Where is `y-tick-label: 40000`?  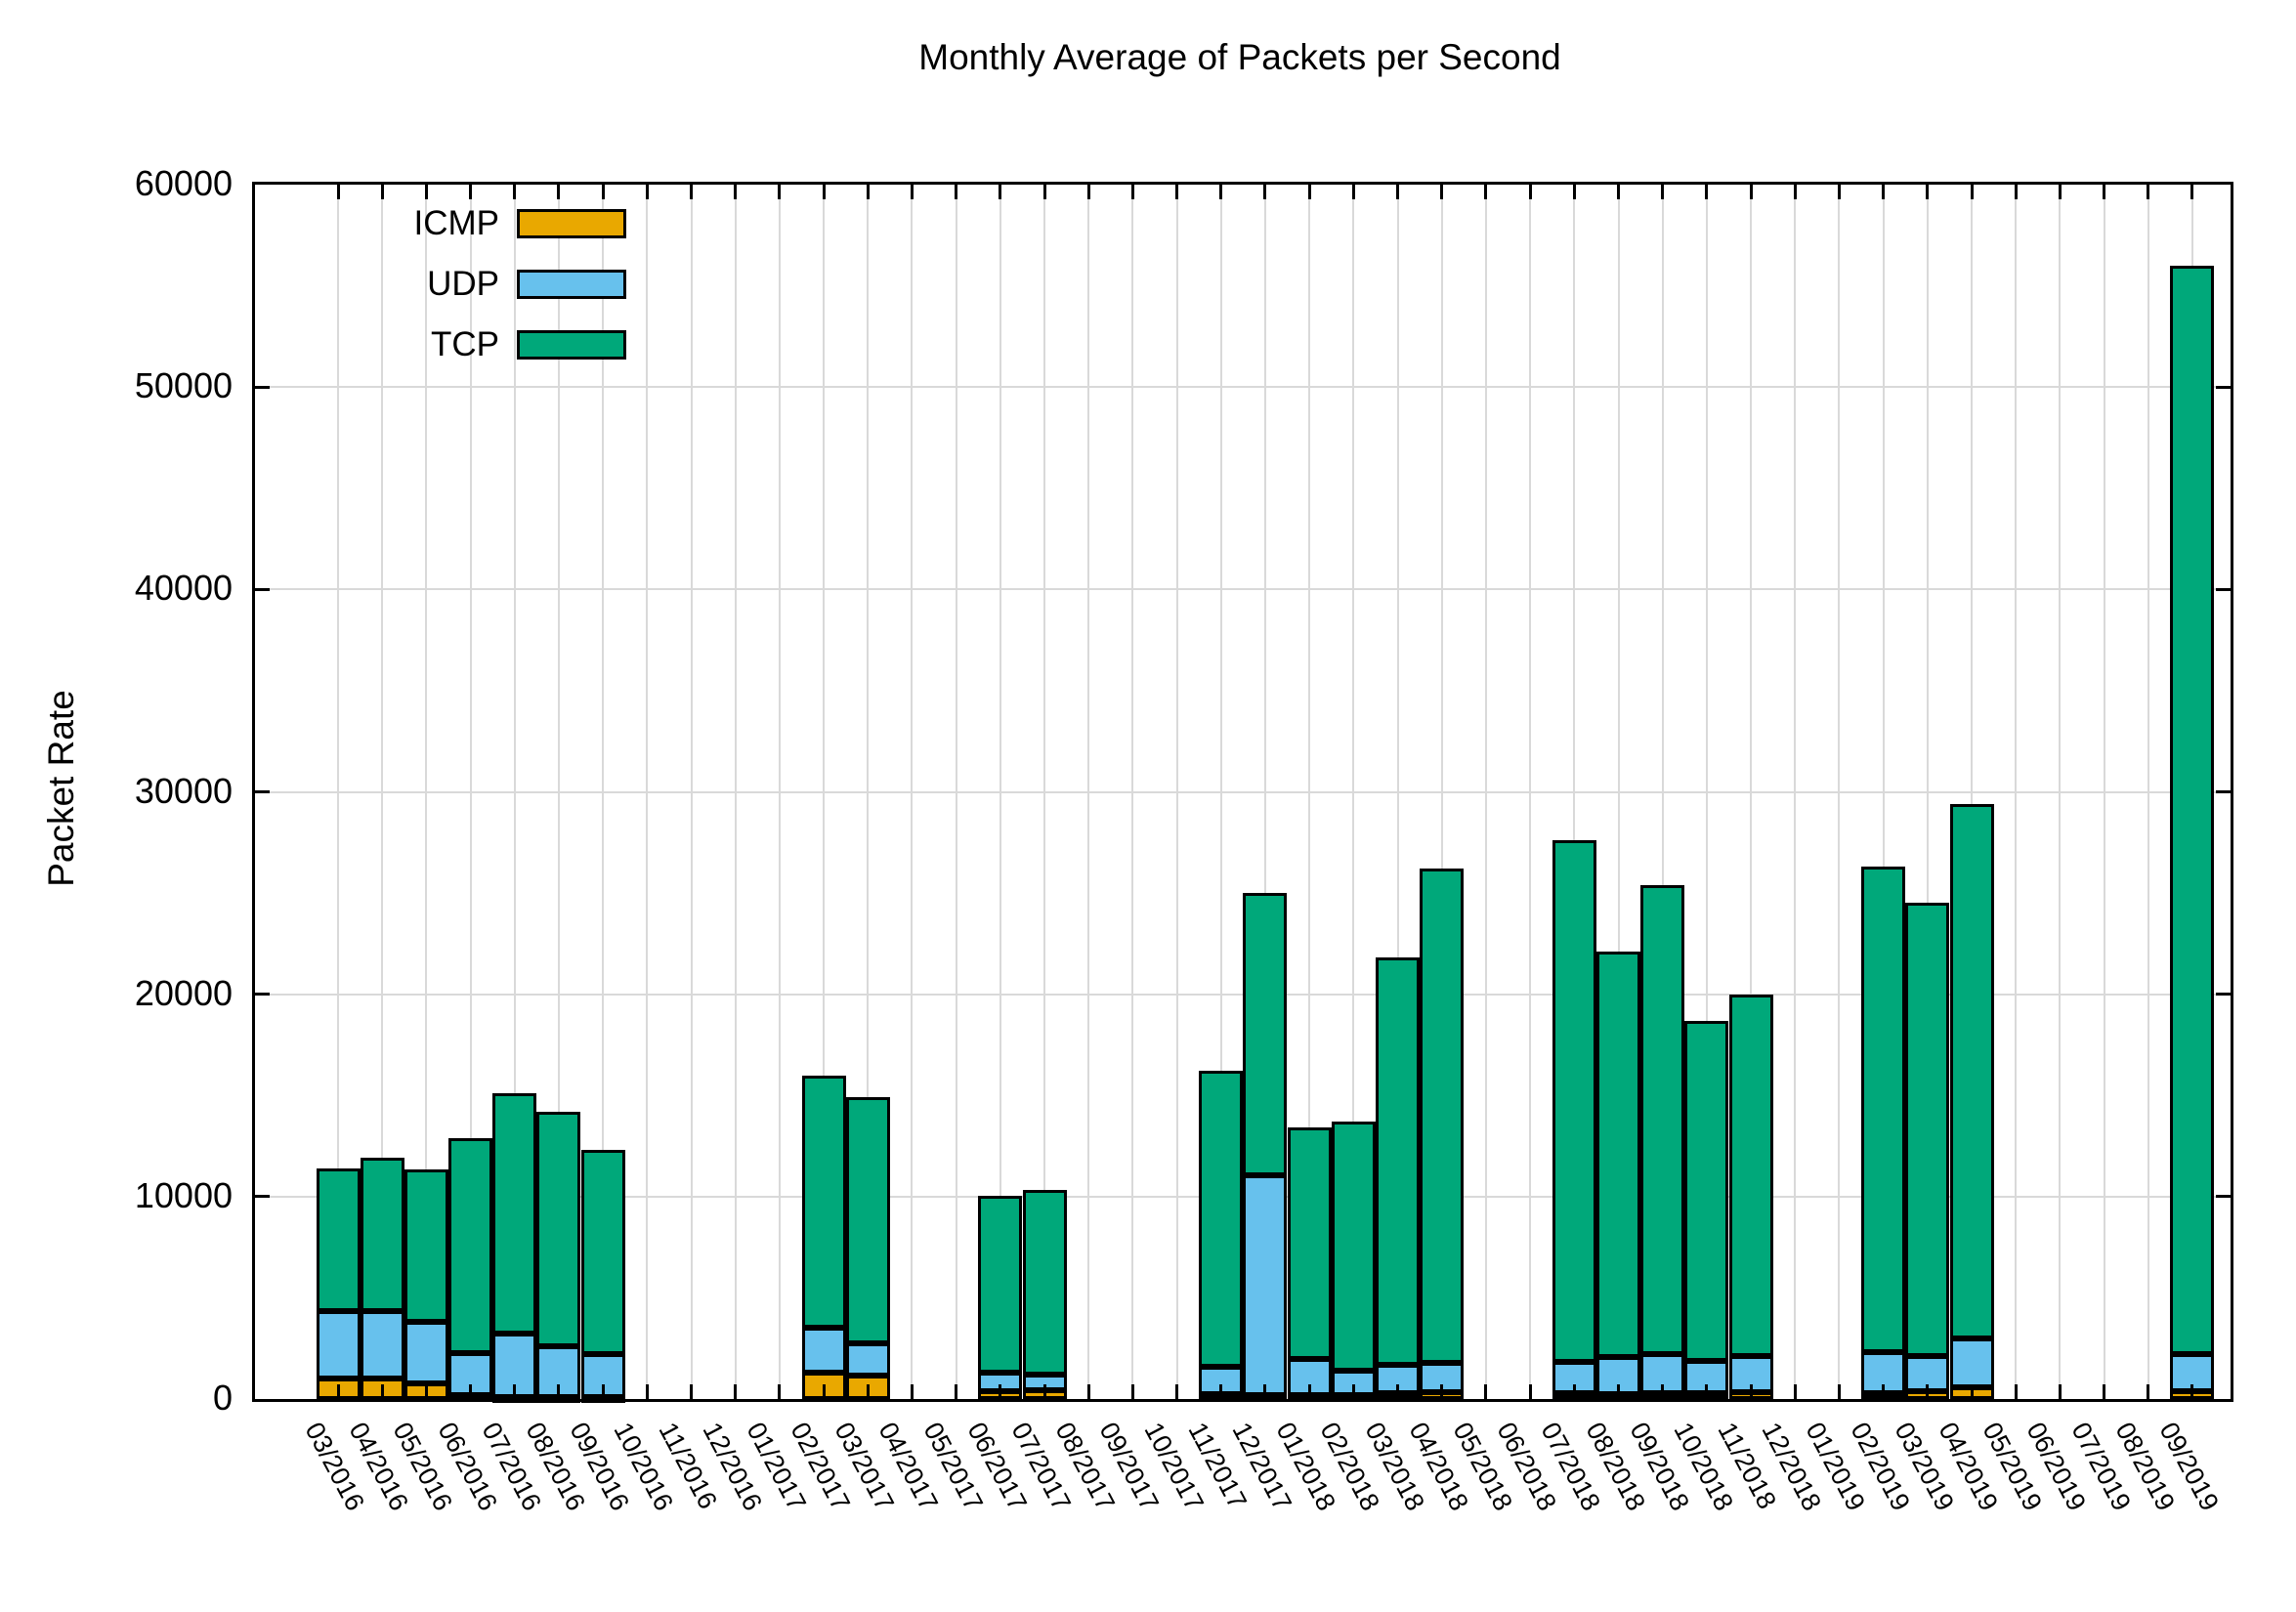
y-tick-label: 40000 is located at coordinates (183, 588).